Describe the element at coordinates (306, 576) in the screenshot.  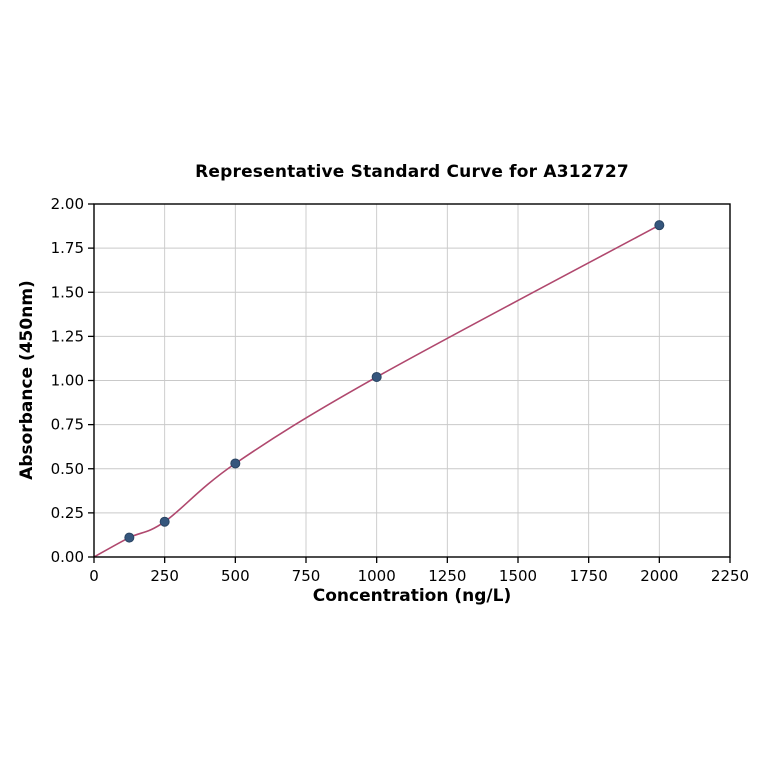
I see `x-tick-label: 750` at that location.